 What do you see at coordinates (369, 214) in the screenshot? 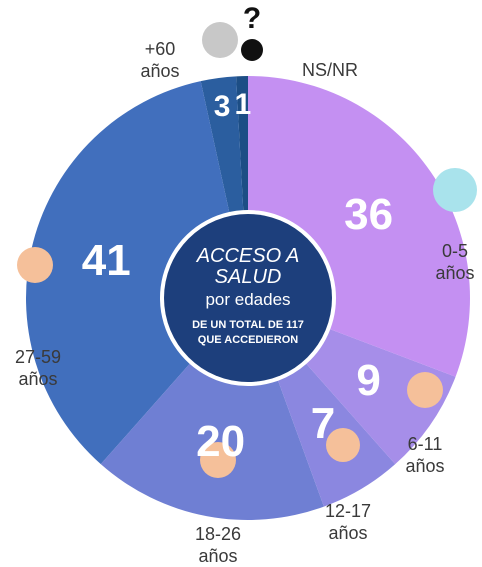
I see `value-label: 36` at bounding box center [369, 214].